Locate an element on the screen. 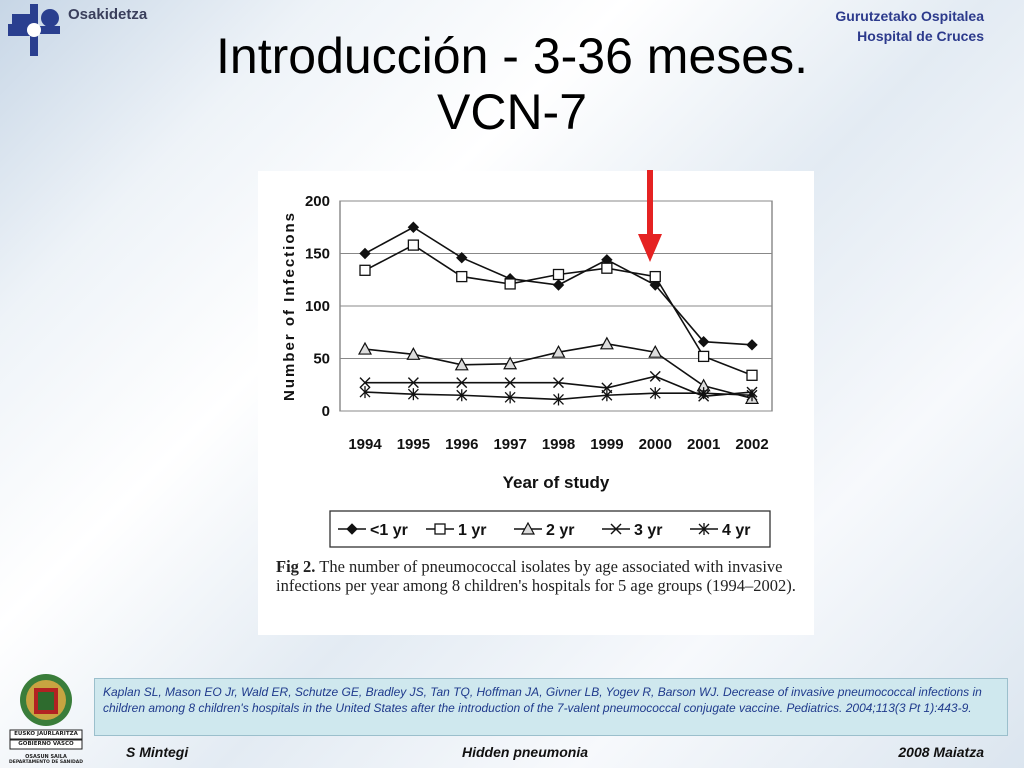 This screenshot has height=768, width=1024. seal-line2: GOBIERNO VASCO is located at coordinates (46, 744).